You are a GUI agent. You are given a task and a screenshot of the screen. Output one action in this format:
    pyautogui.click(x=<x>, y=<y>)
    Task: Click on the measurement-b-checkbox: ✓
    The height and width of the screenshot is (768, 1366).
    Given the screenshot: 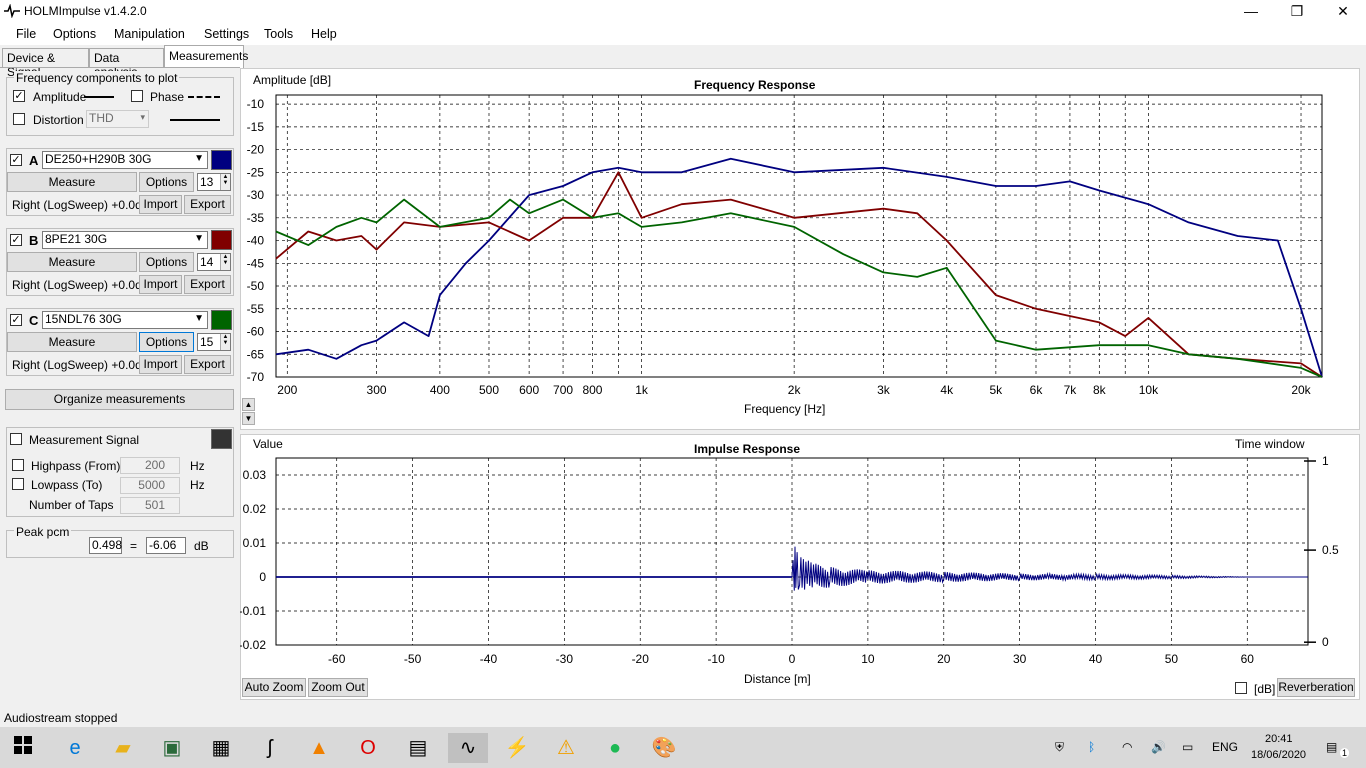 What is the action you would take?
    pyautogui.click(x=16, y=240)
    